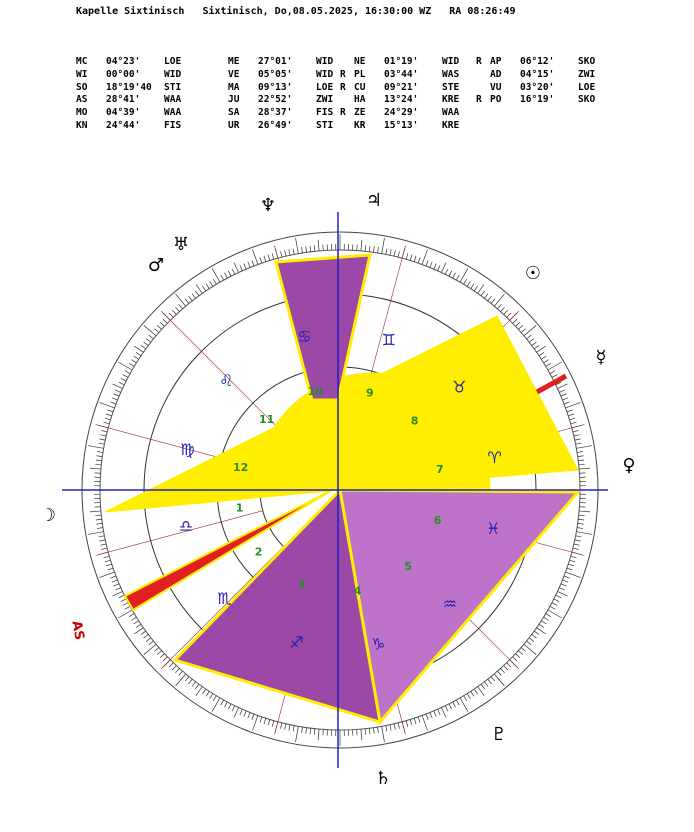 The image size is (694, 832). What do you see at coordinates (325, 113) in the screenshot?
I see `sign-abbr: FIS` at bounding box center [325, 113].